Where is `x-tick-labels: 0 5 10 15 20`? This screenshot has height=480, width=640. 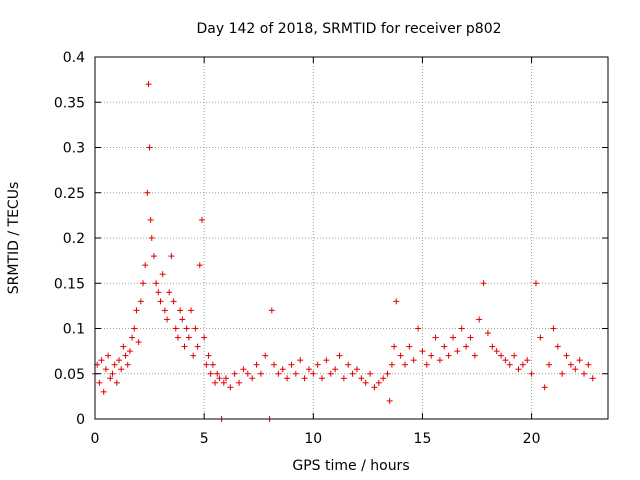 x-tick-labels: 0 5 10 15 20 is located at coordinates (316, 439).